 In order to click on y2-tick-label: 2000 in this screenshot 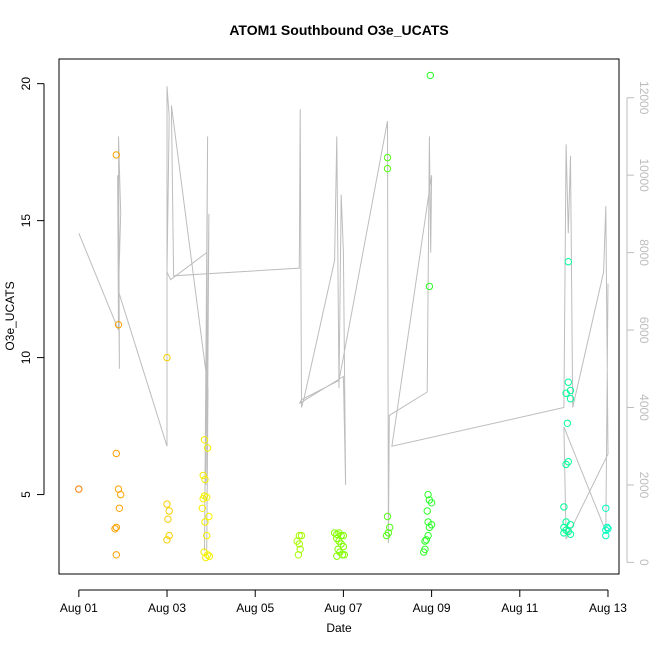, I will do `click(643, 485)`.